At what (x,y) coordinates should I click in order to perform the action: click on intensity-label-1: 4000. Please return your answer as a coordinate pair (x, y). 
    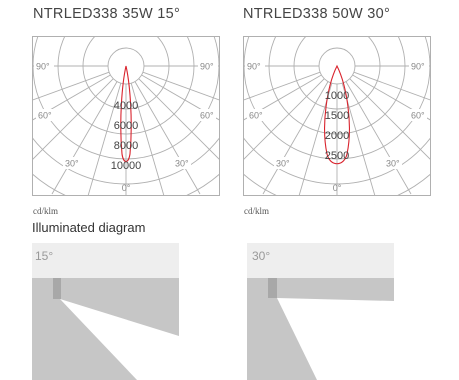
    Looking at the image, I should click on (126, 106).